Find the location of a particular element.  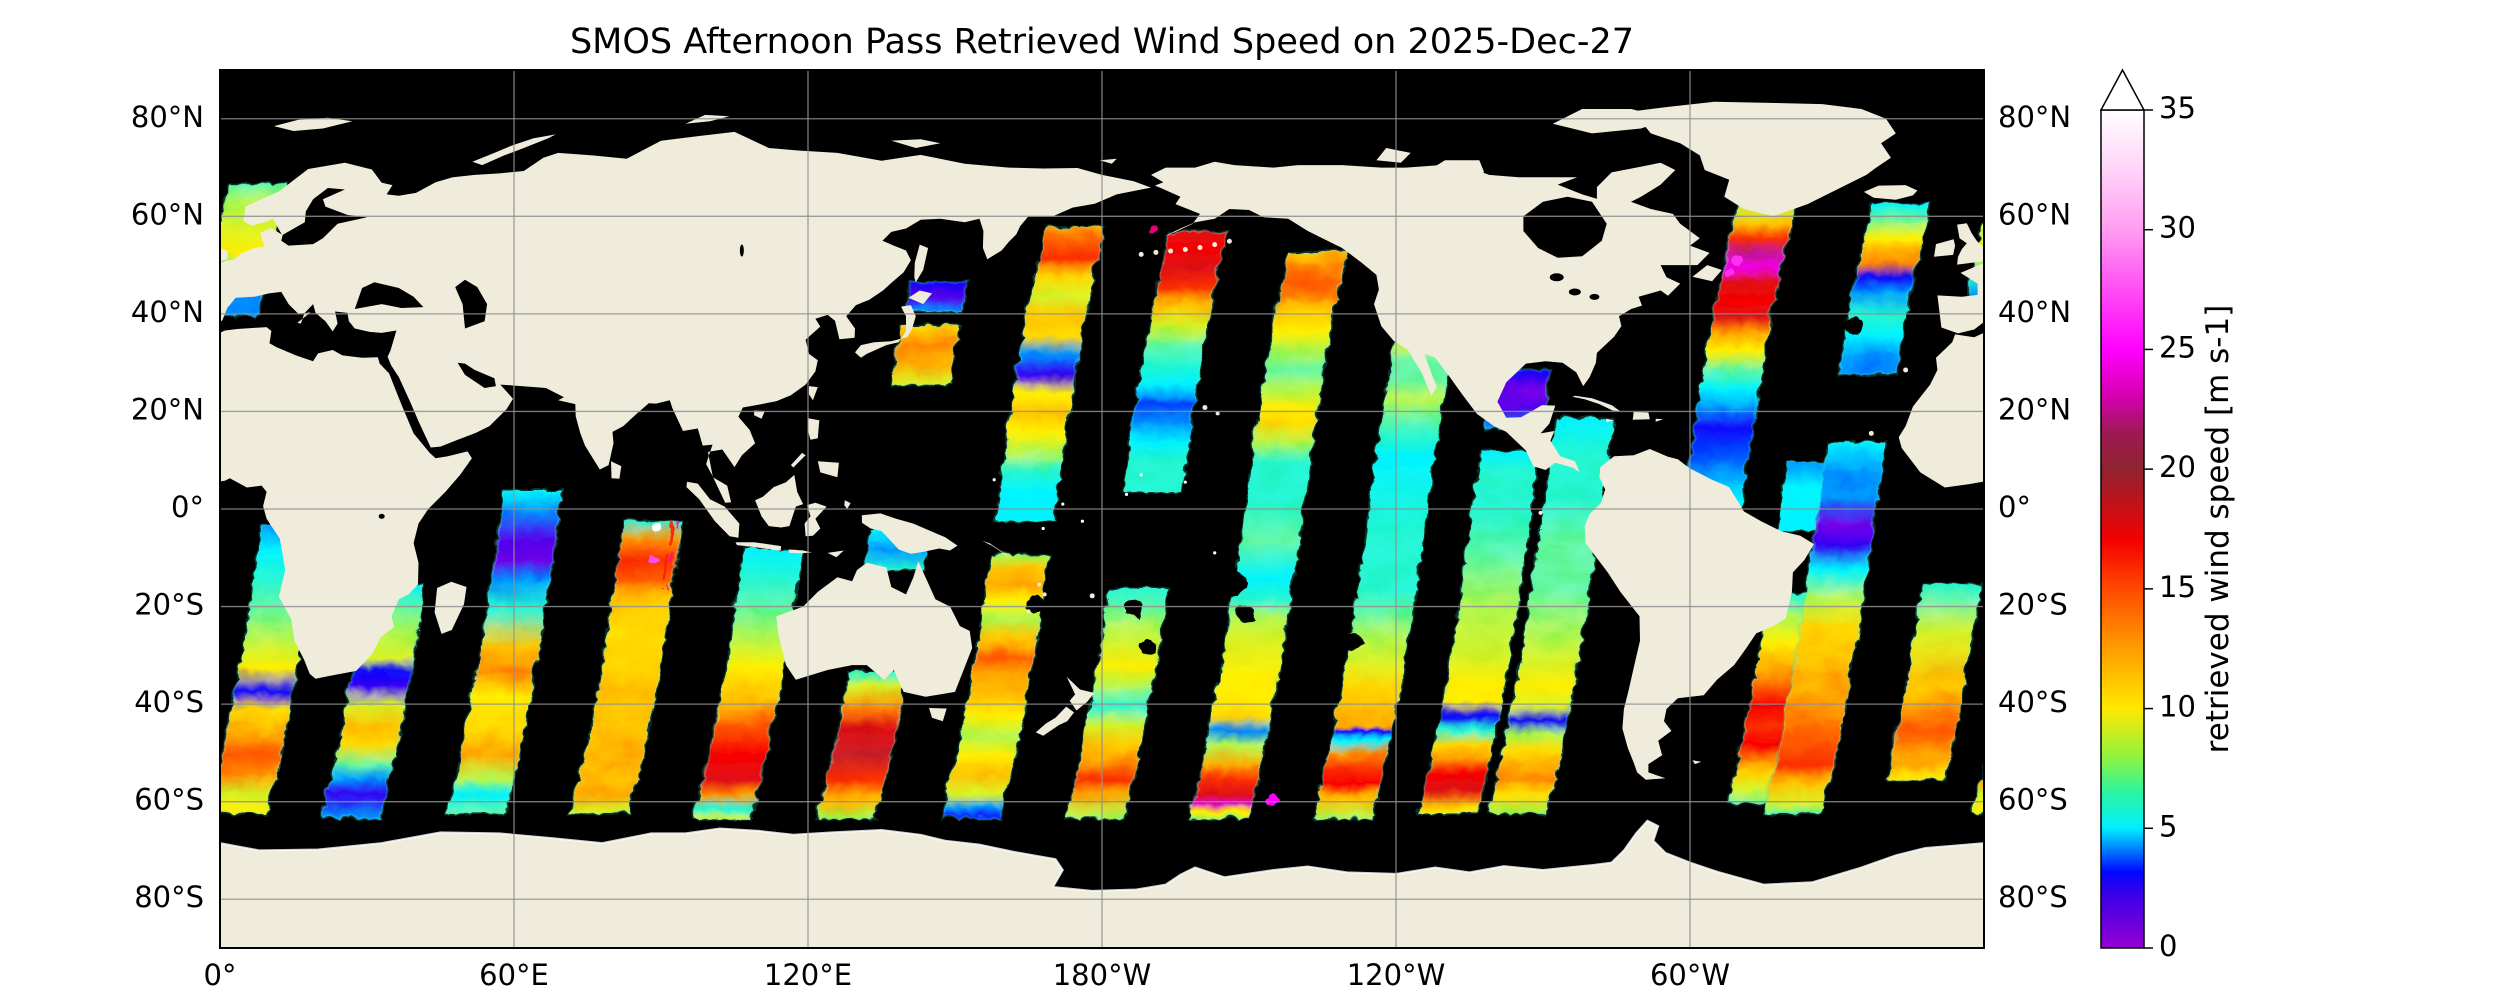

colorbar-tick-label: 5 is located at coordinates (2168, 826).